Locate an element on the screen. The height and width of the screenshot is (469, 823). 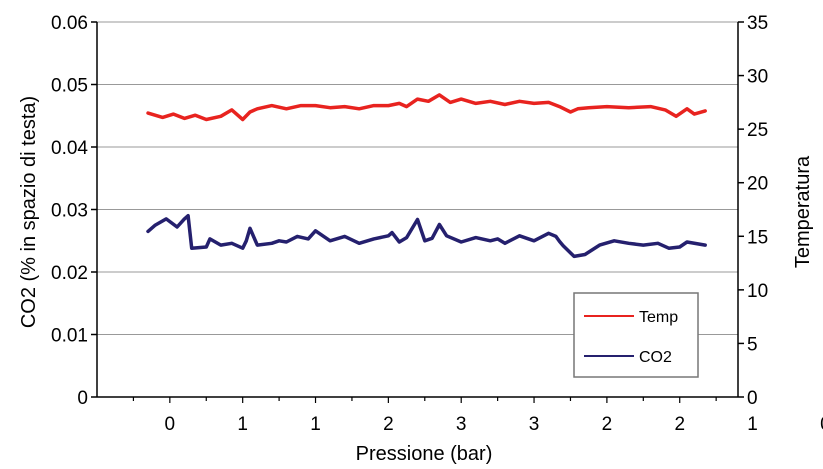
legend-label-co2: CO2 is located at coordinates (655, 357).